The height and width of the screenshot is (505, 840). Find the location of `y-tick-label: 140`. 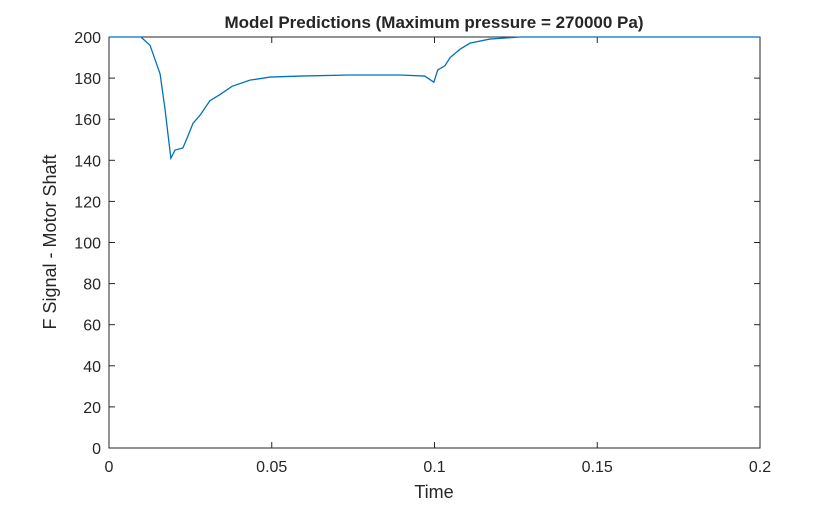

y-tick-label: 140 is located at coordinates (87, 161).